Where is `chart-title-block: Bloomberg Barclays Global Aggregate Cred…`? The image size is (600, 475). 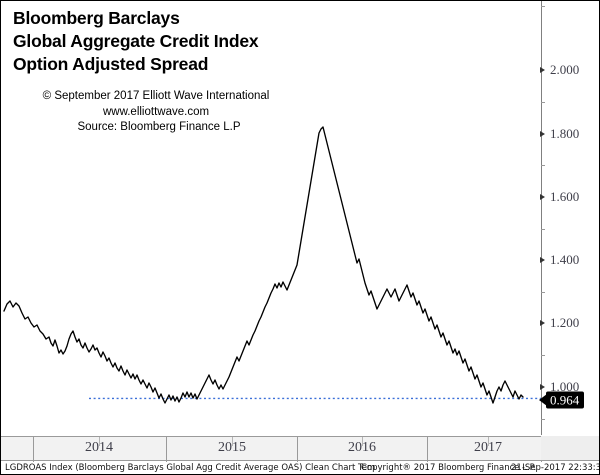
chart-title-block: Bloomberg Barclays Global Aggregate Cred… is located at coordinates (178, 41).